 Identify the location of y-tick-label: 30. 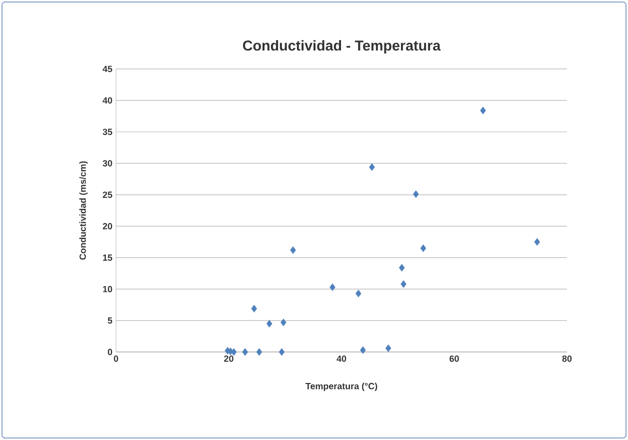
(107, 163).